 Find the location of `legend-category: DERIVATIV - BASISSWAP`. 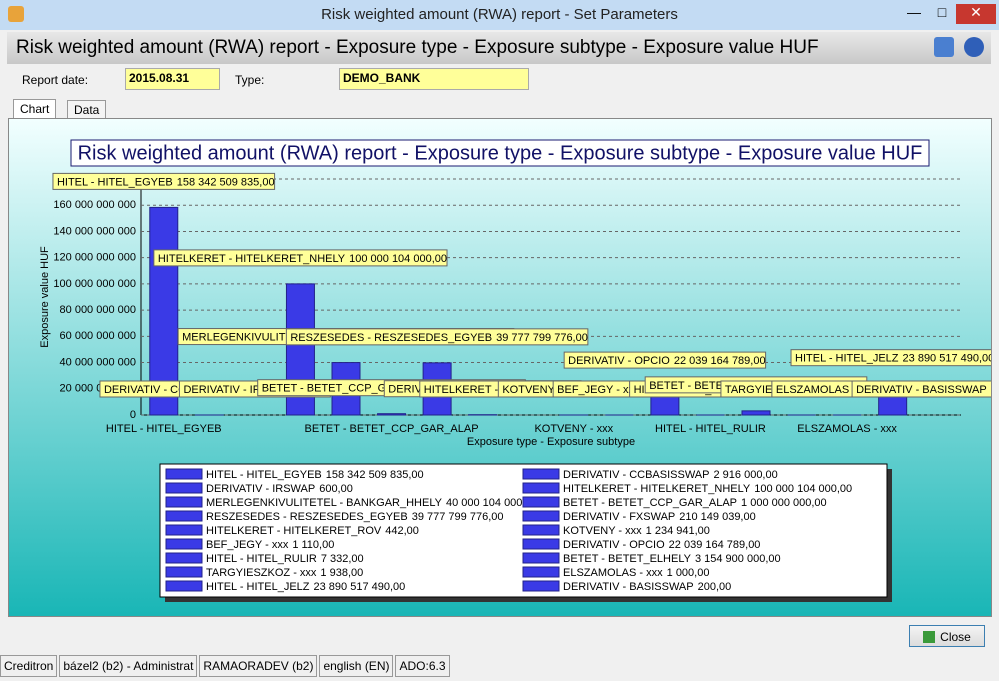

legend-category: DERIVATIV - BASISSWAP is located at coordinates (628, 587).